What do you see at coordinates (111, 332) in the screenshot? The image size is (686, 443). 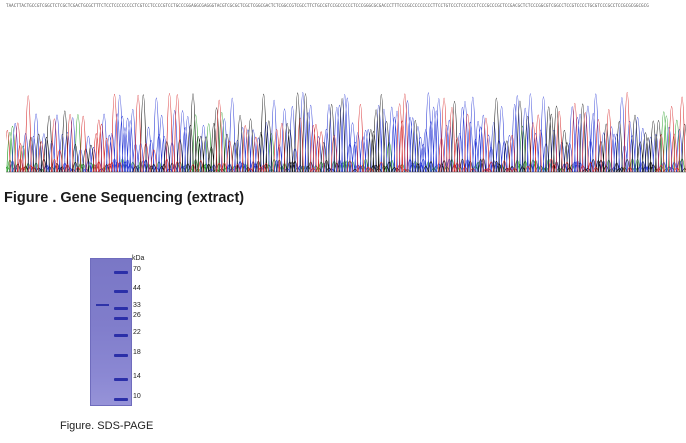 I see `gel-image` at bounding box center [111, 332].